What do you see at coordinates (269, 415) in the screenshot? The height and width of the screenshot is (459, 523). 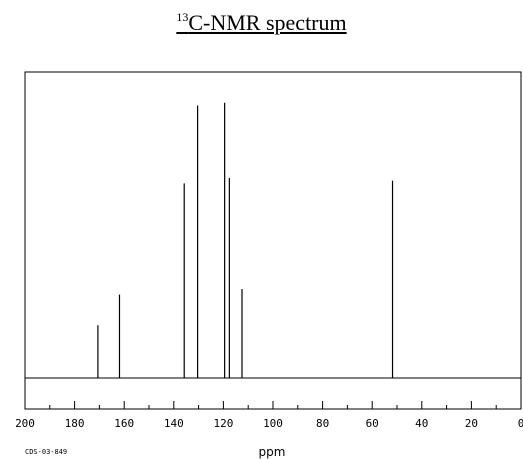 I see `x-axis-ticks: 200 180 160 140 120 100 80 60 40 20 0` at bounding box center [269, 415].